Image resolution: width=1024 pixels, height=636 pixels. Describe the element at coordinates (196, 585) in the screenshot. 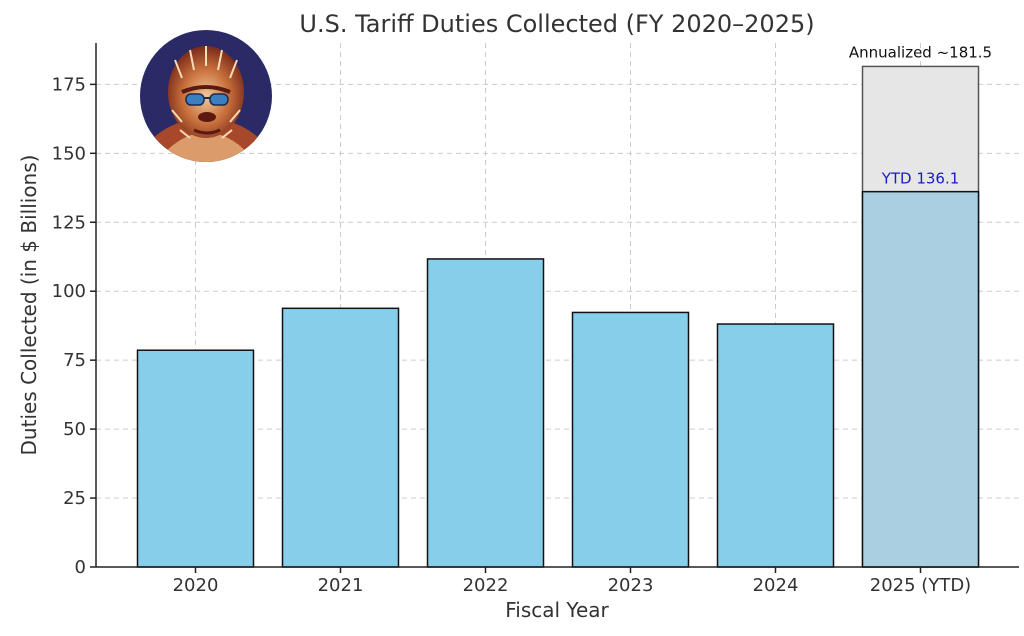

I see `x-tick-label: 2020` at that location.